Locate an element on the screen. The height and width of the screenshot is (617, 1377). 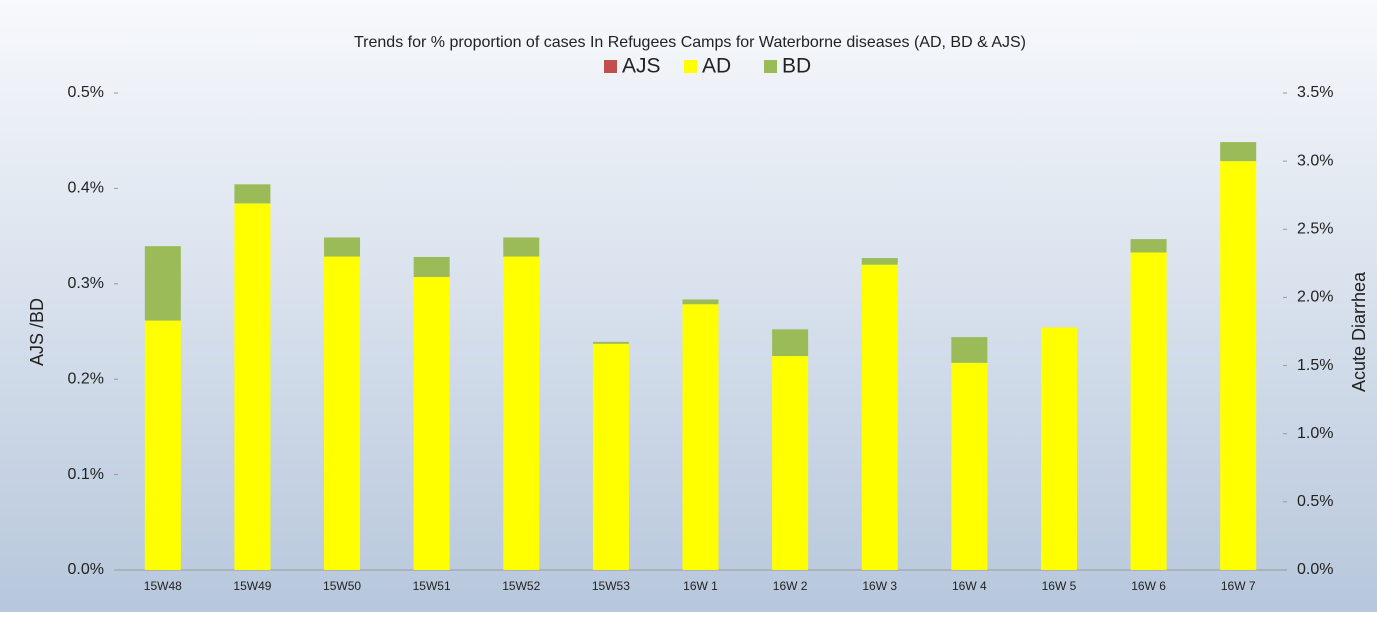
y-tick-label: 0.3% is located at coordinates (86, 283).